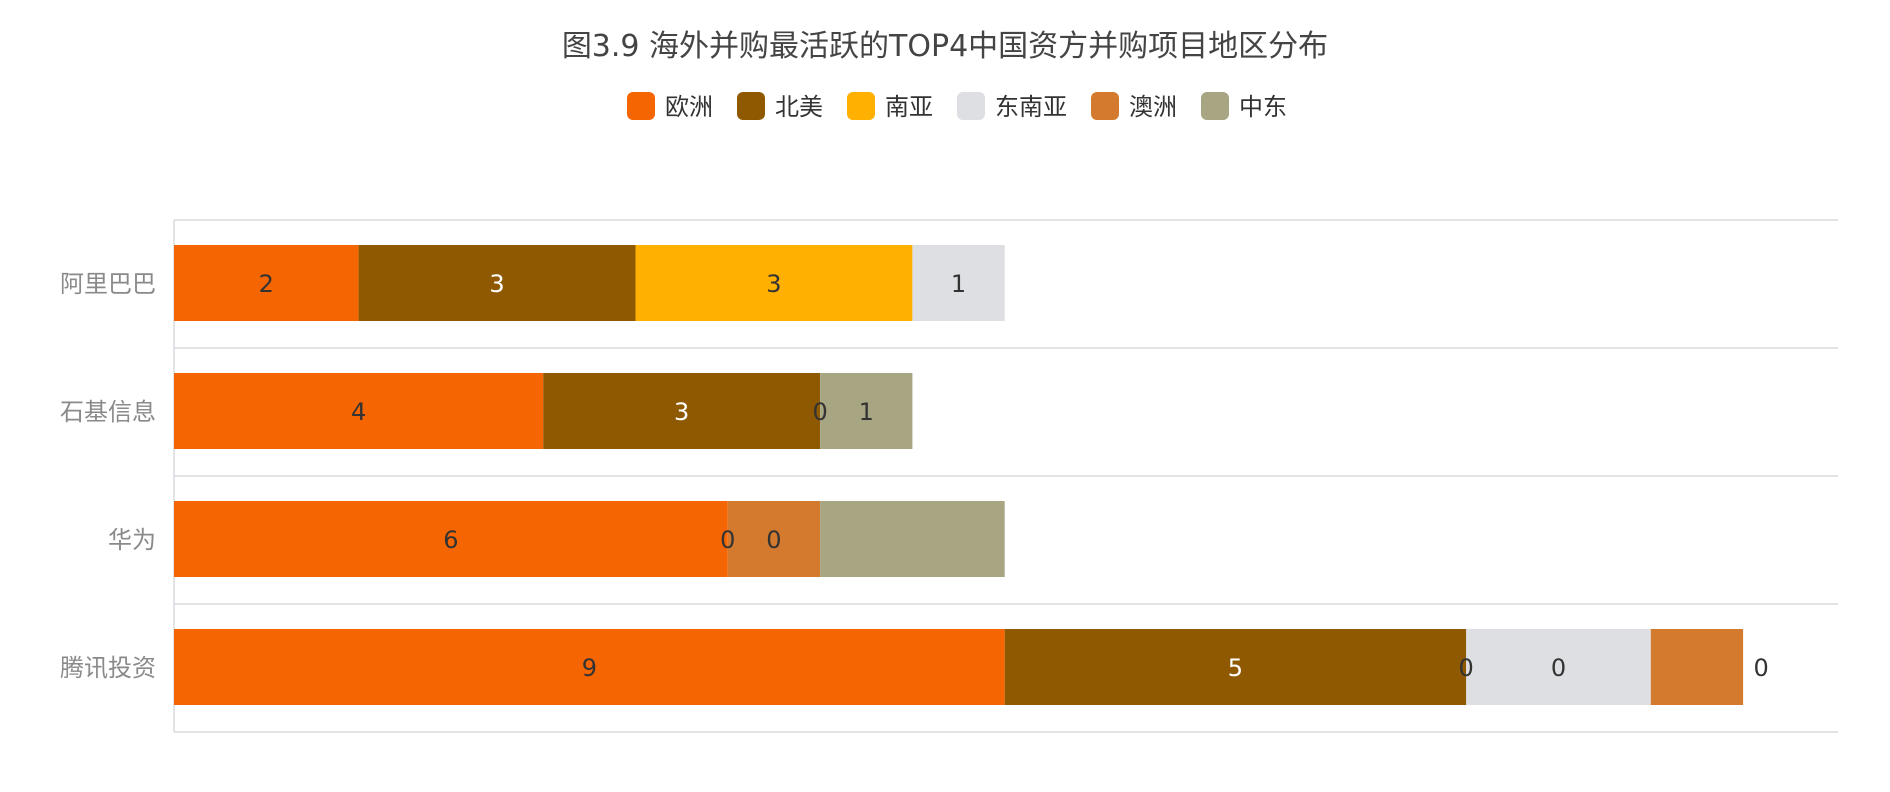 The height and width of the screenshot is (792, 1890). I want to click on legend-item: 澳洲, so click(1134, 106).